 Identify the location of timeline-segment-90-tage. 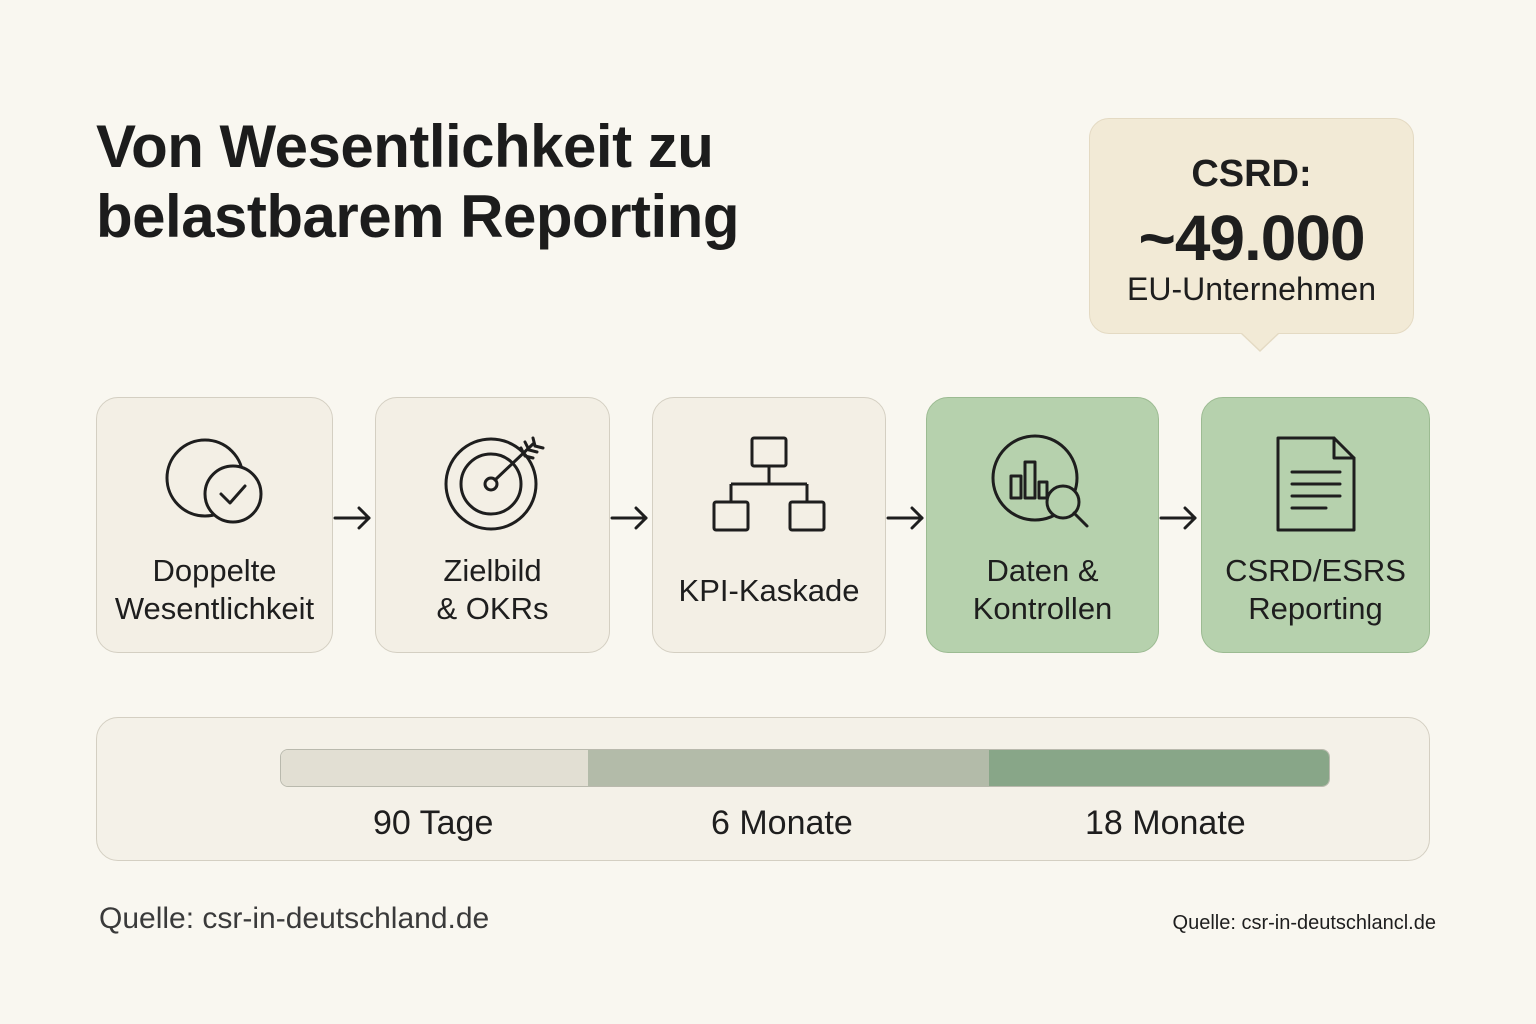
(434, 768).